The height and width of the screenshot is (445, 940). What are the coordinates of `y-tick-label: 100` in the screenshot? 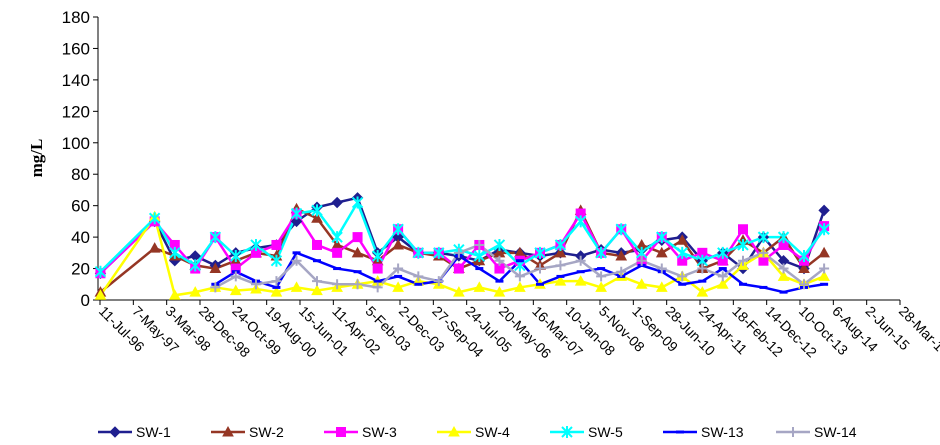 It's located at (76, 143).